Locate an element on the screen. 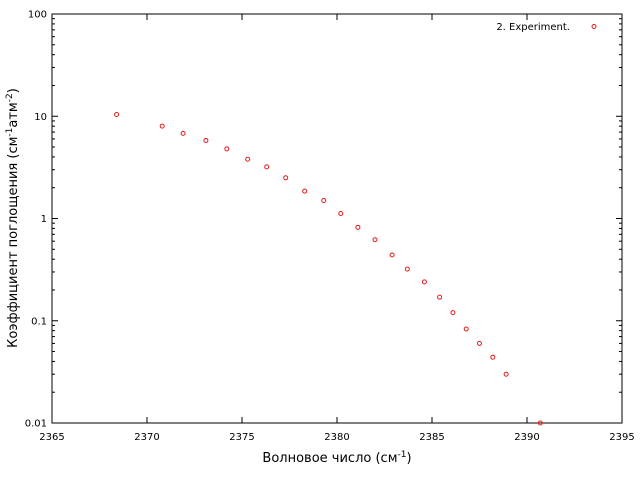 This screenshot has height=480, width=640. x-tick-label: 2385 is located at coordinates (431, 437).